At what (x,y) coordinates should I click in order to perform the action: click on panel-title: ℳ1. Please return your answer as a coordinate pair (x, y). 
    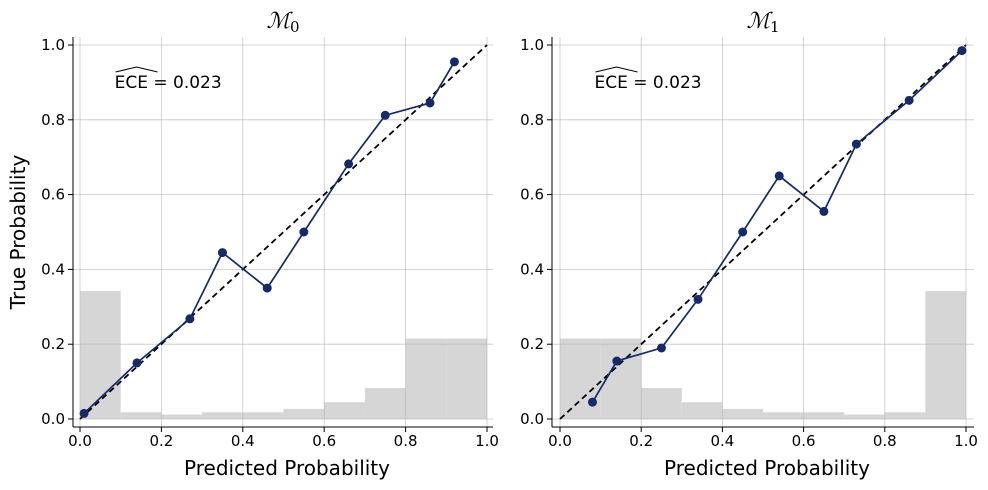
    Looking at the image, I should click on (762, 22).